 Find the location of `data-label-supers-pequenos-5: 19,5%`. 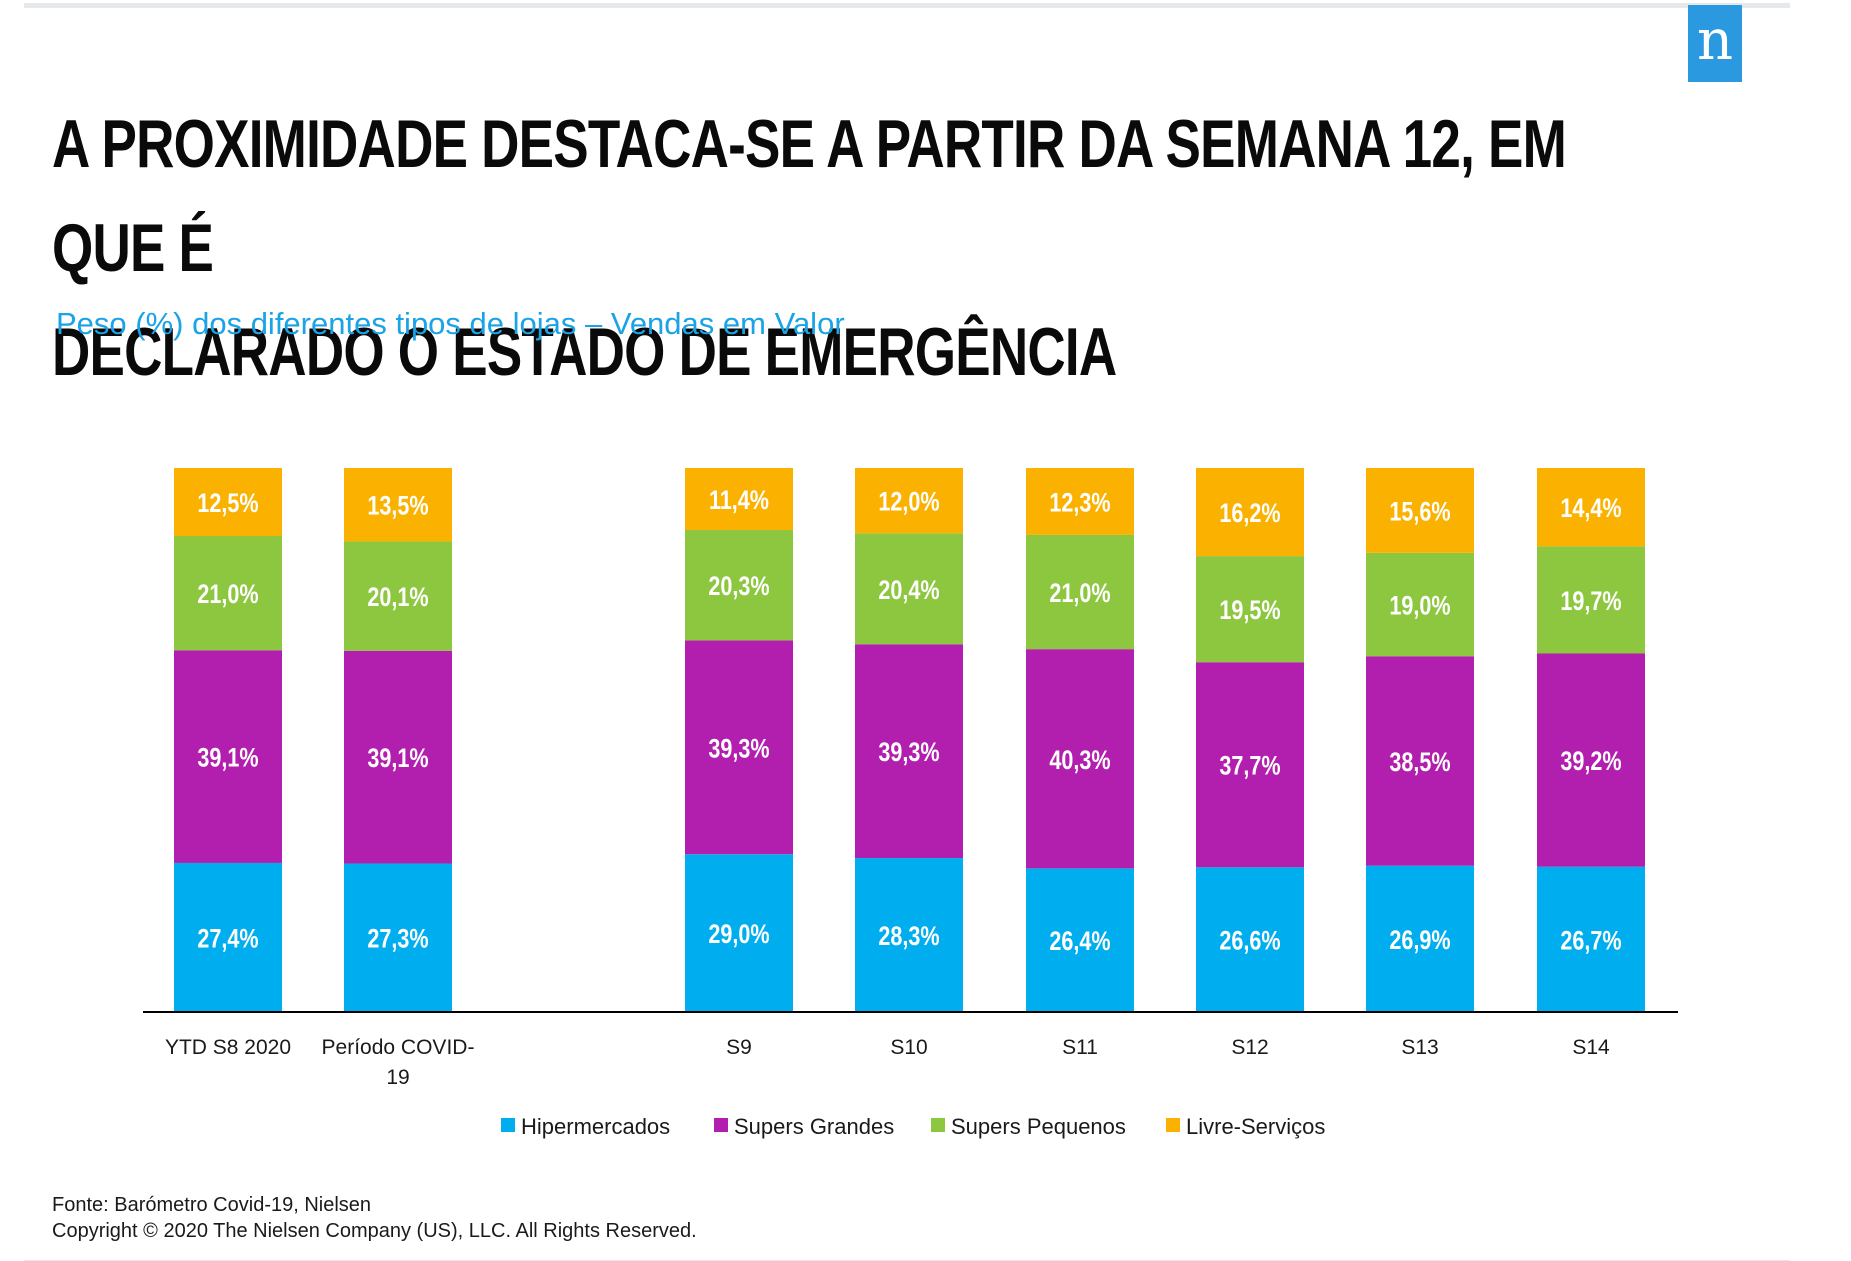

data-label-supers-pequenos-5: 19,5% is located at coordinates (1249, 611).